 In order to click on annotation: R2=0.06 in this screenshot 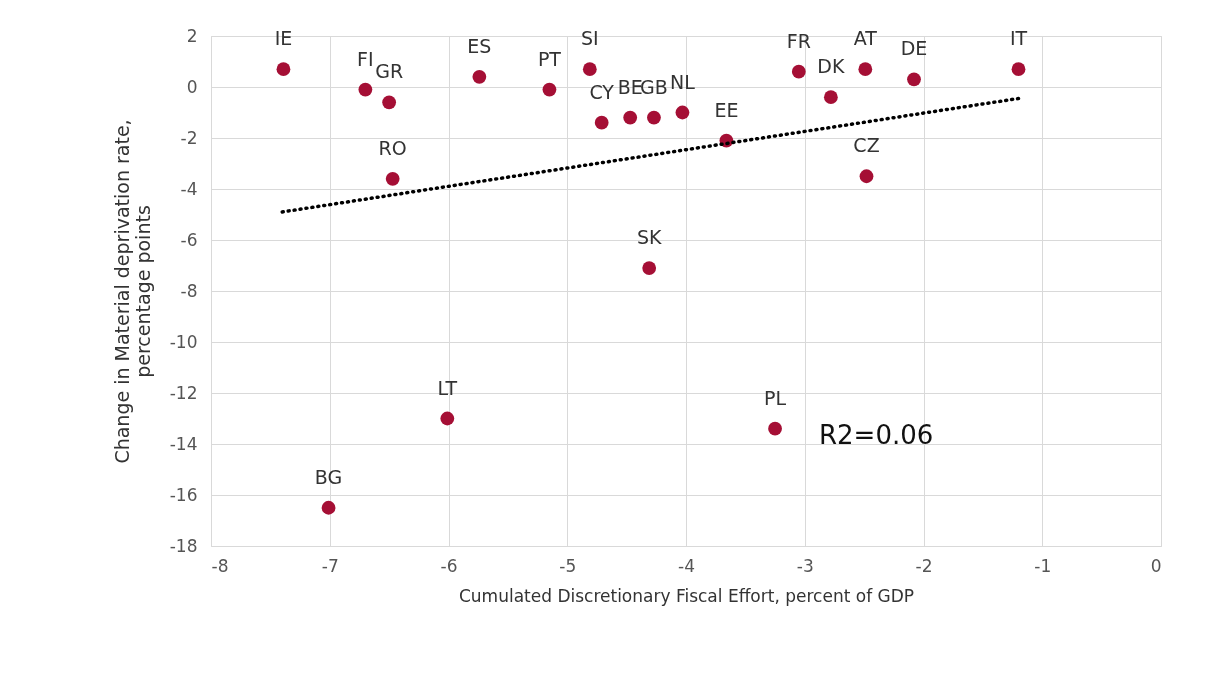, I will do `click(876, 435)`.